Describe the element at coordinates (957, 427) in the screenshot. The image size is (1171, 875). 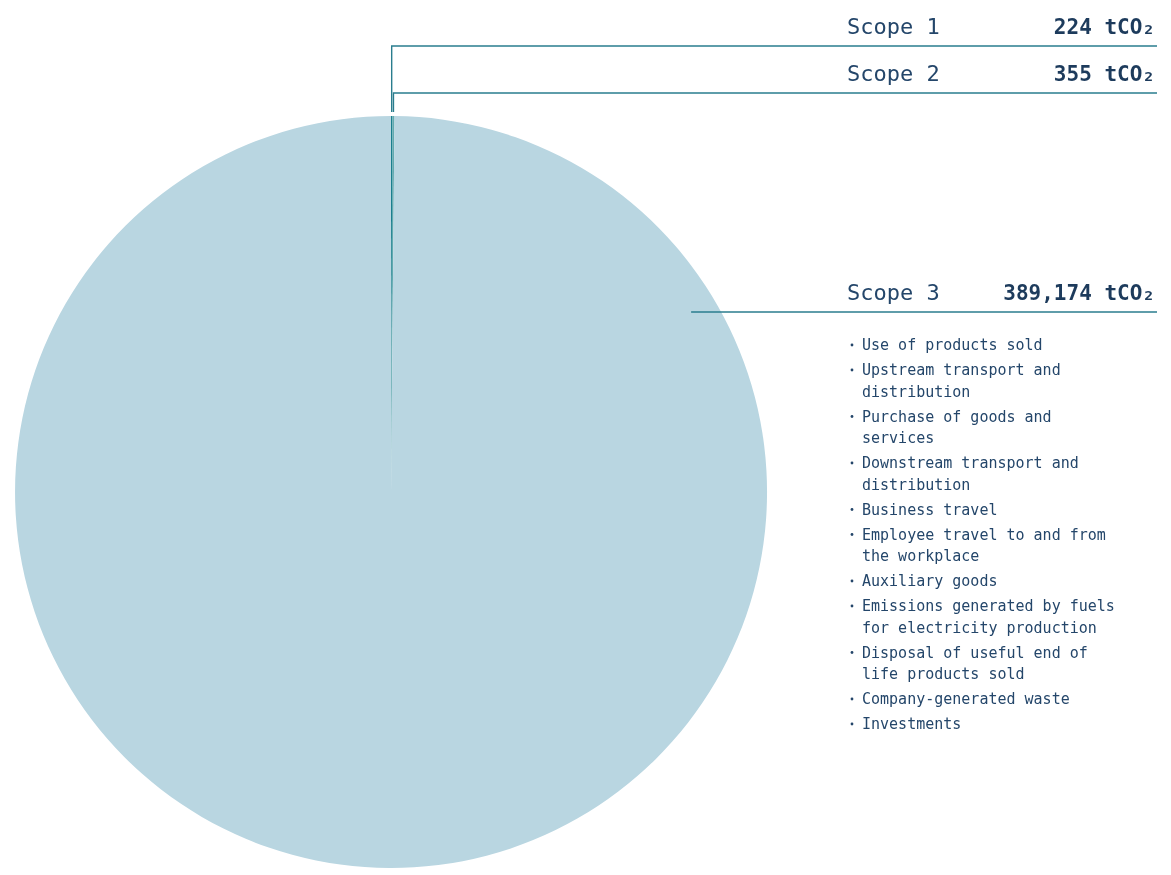
I see `text: Purchase of goods and services` at that location.